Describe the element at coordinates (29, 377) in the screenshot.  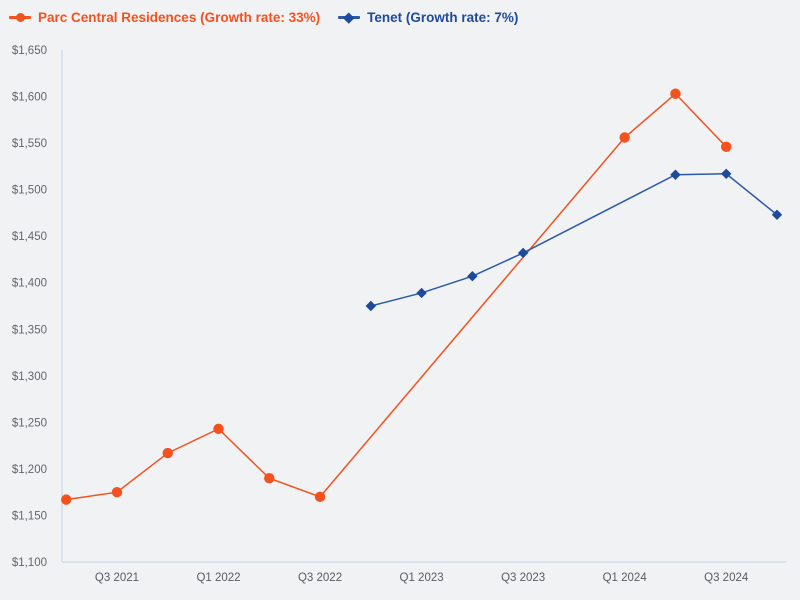
I see `y-axis-tick-label: $1,300` at that location.